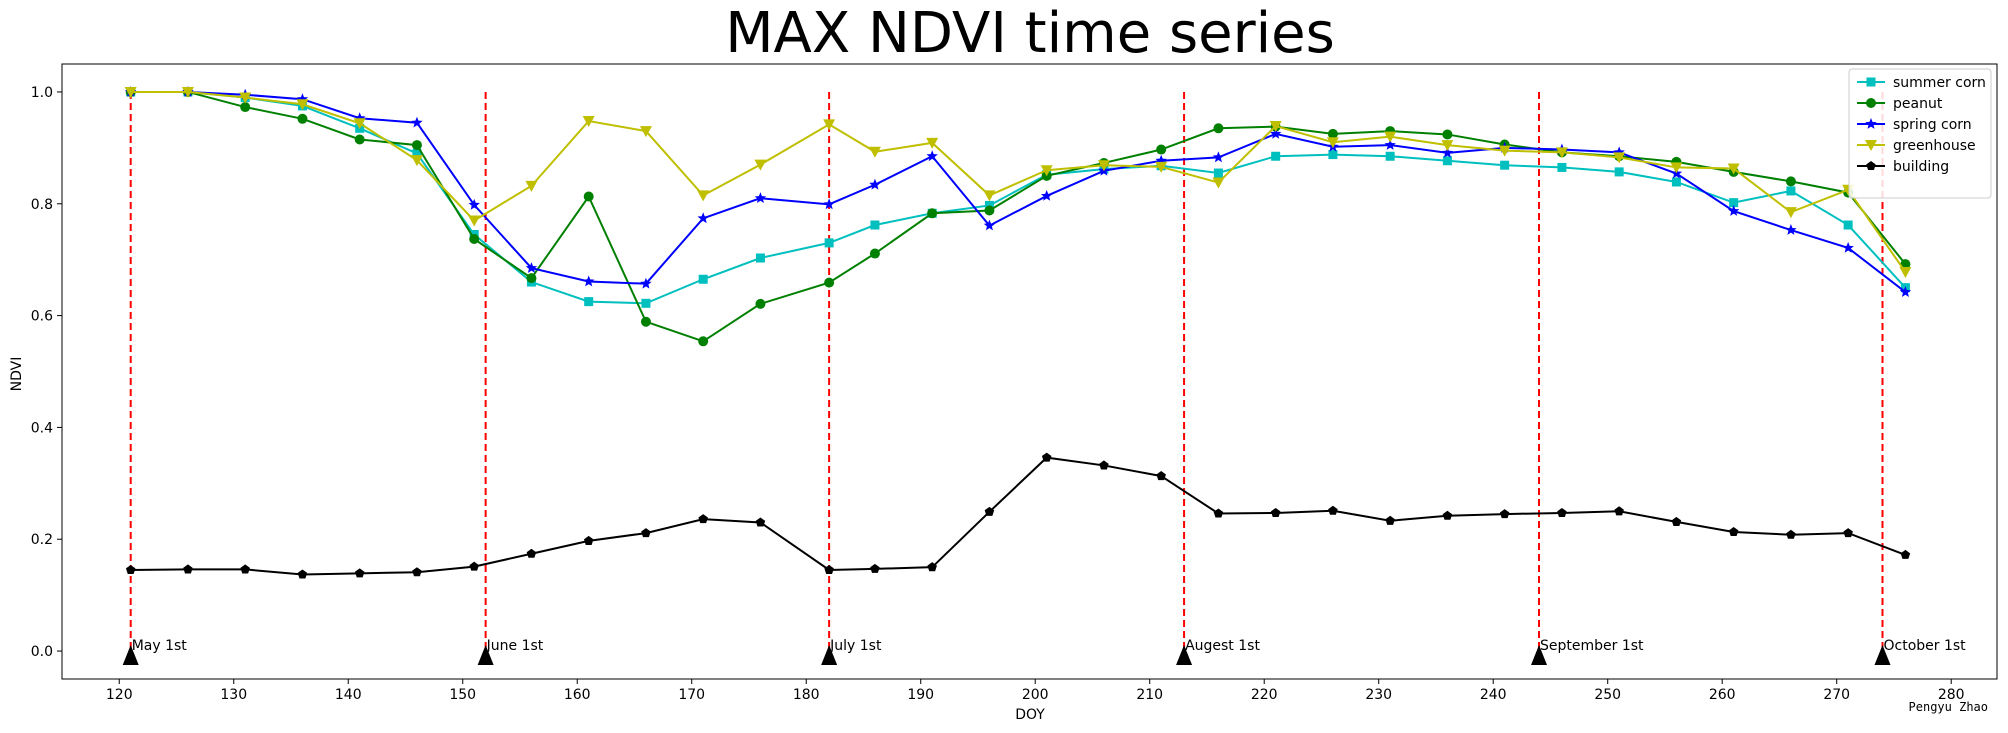 This screenshot has width=2008, height=733. I want to click on legend-label-peanut: peanut, so click(1918, 104).